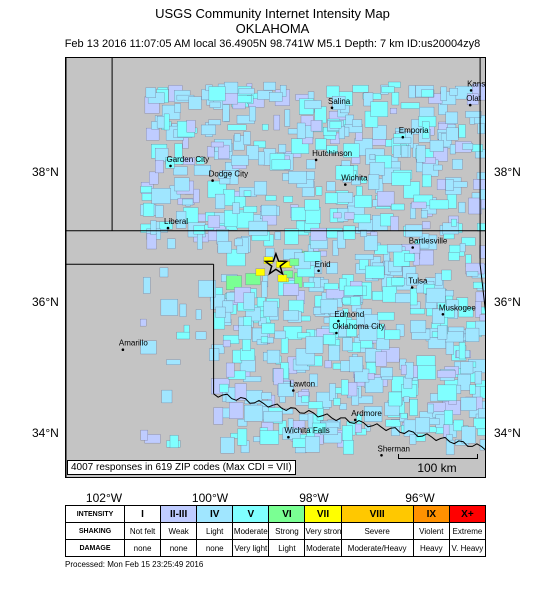 This screenshot has height=604, width=545. I want to click on legend-damage-cell: Very light, so click(251, 548).